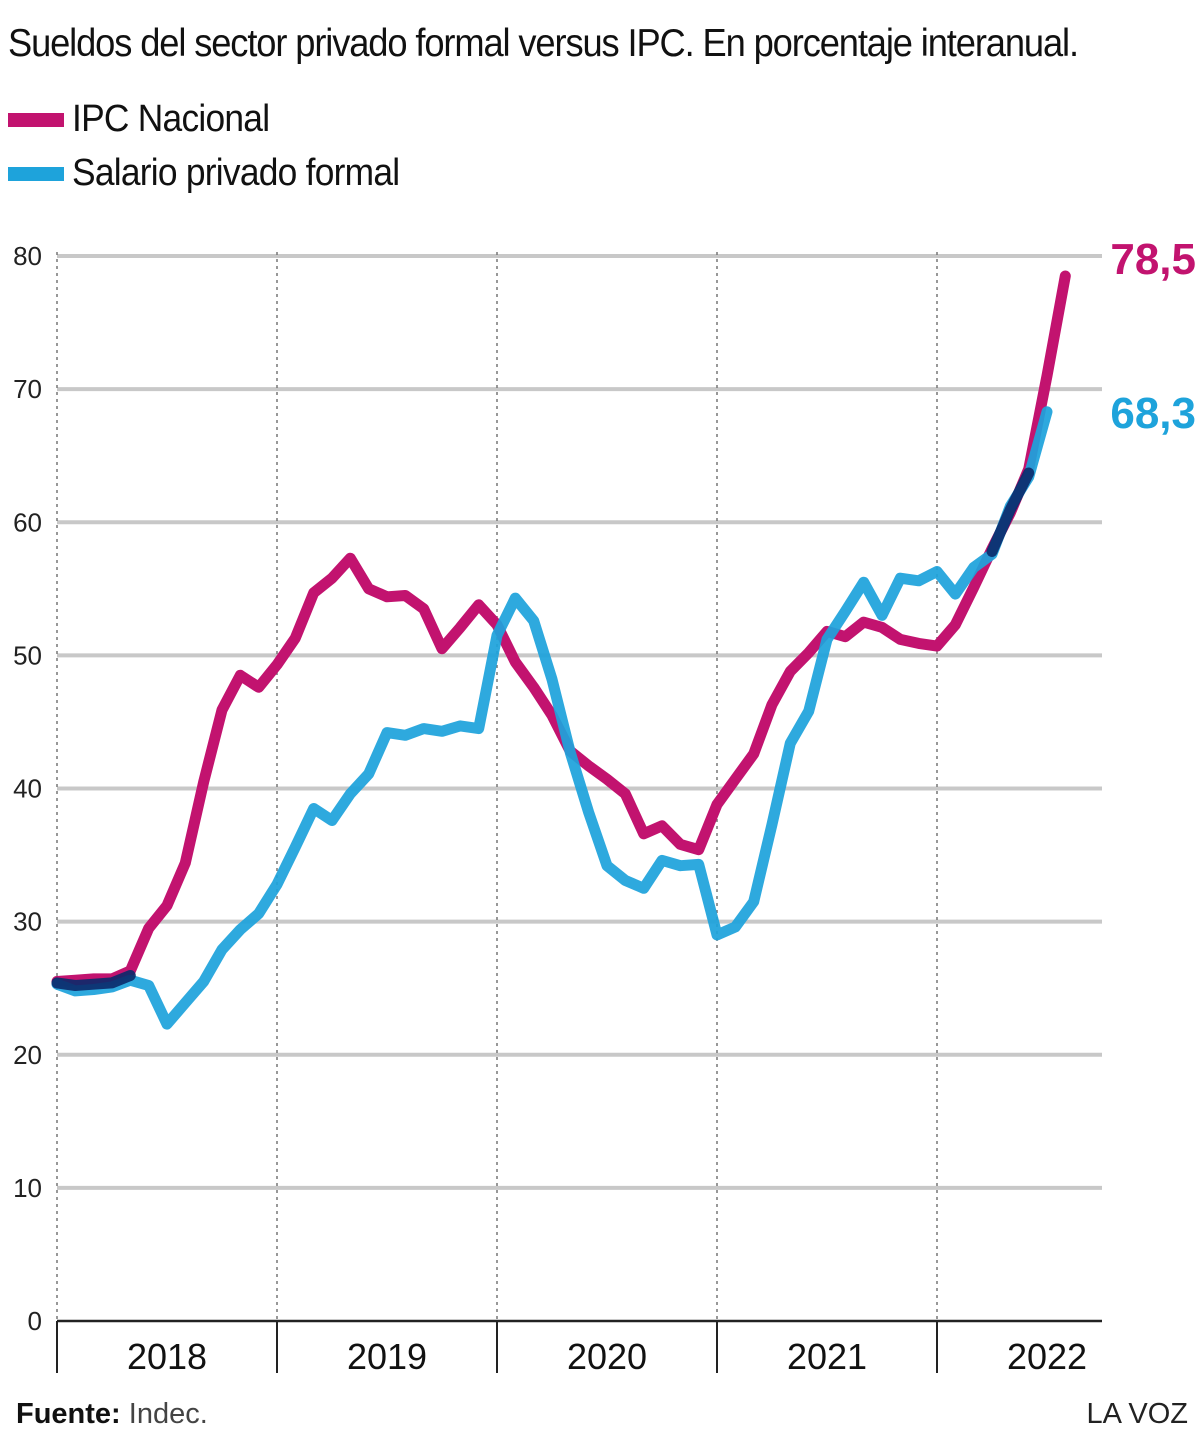 This screenshot has height=1442, width=1200. What do you see at coordinates (27, 922) in the screenshot?
I see `y-tick-label: 30` at bounding box center [27, 922].